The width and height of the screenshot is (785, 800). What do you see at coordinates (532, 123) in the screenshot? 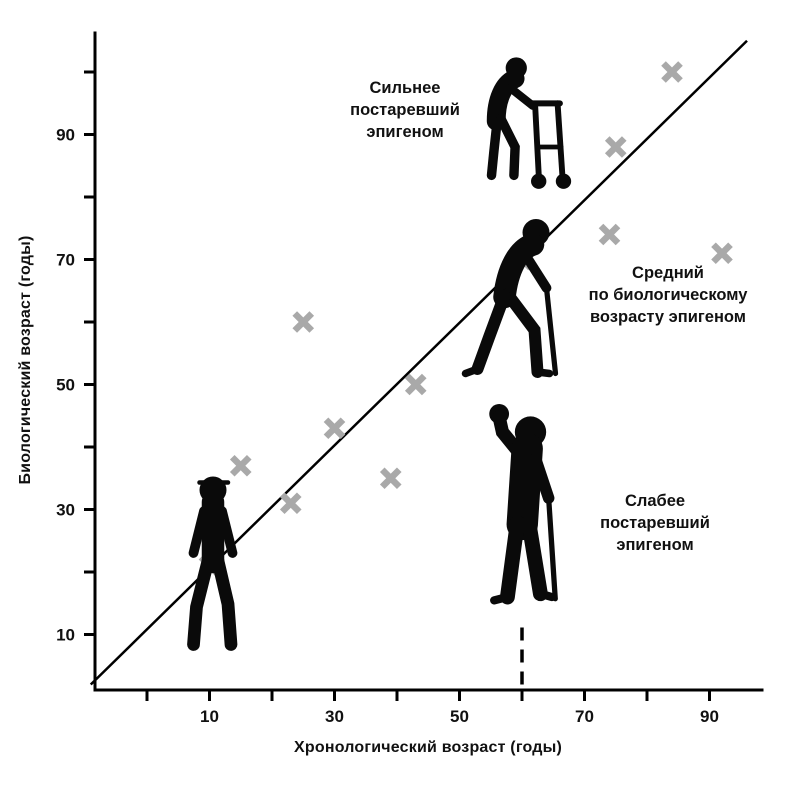
I see `elderly-person-with-walker` at bounding box center [532, 123].